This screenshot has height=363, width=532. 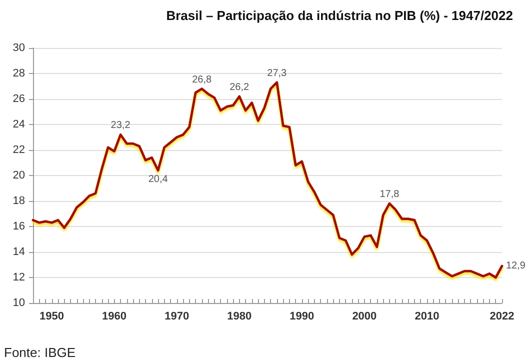 I want to click on x-tick-label: 1980, so click(x=239, y=316).